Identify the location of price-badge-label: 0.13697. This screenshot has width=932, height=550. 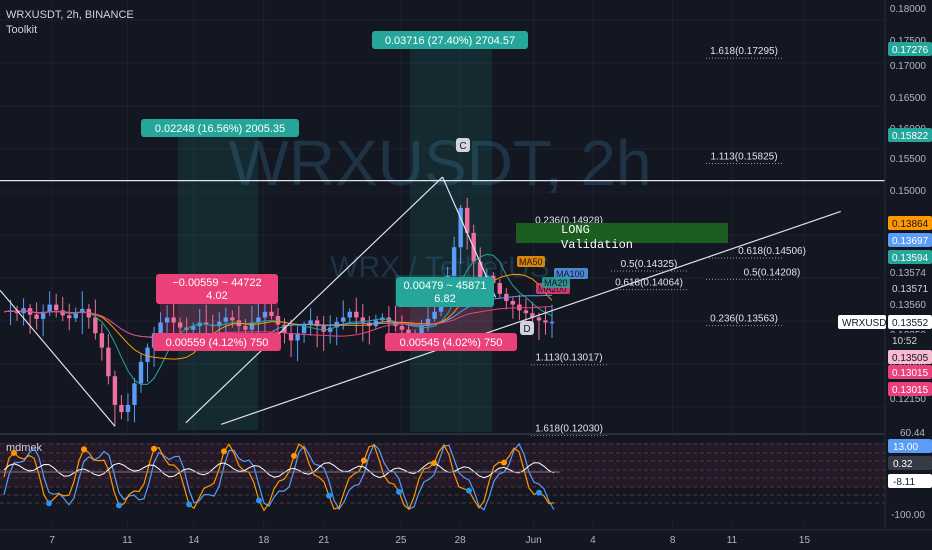
(910, 241).